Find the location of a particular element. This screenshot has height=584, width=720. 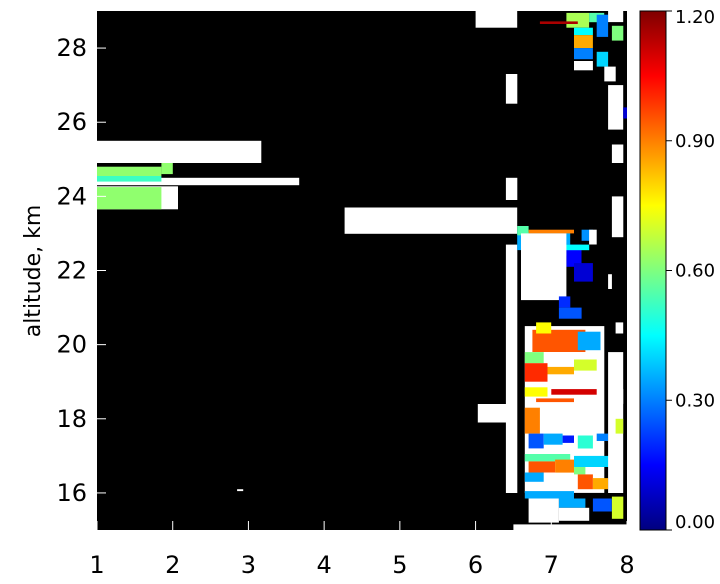

x-tick-label: 1 is located at coordinates (96, 565).